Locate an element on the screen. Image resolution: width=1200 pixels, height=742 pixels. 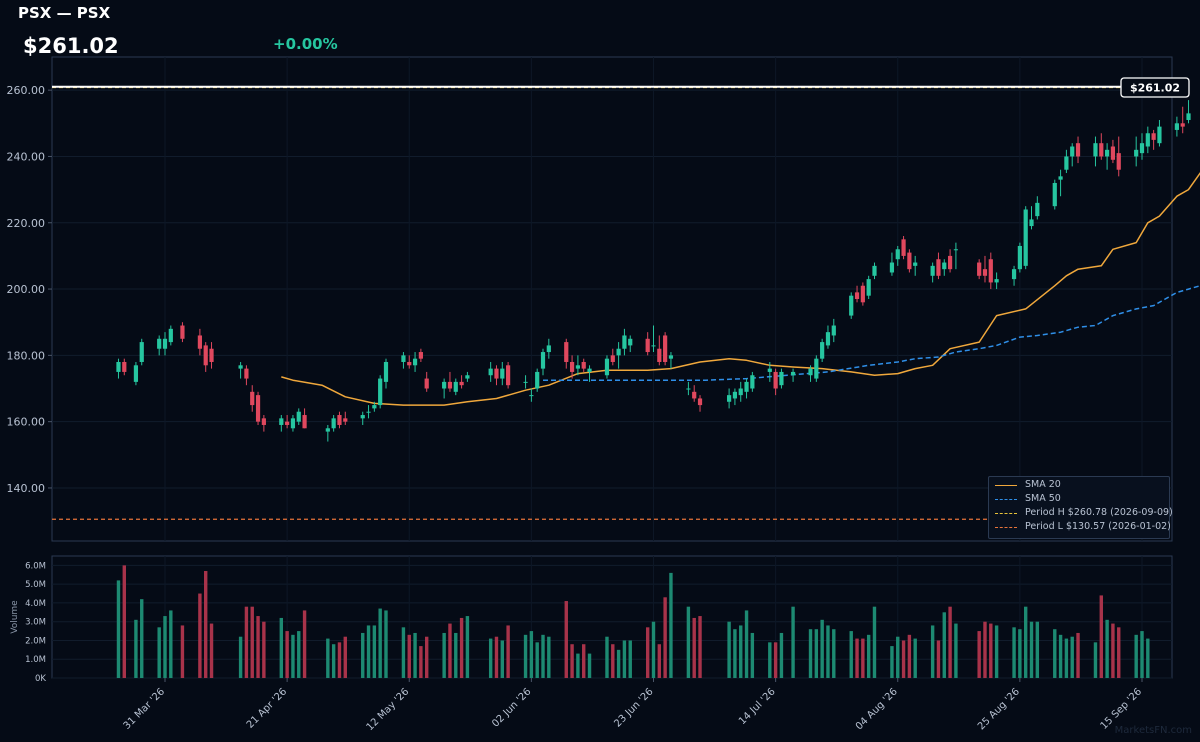
price-tick-label: 260.00 is located at coordinates (26, 90).